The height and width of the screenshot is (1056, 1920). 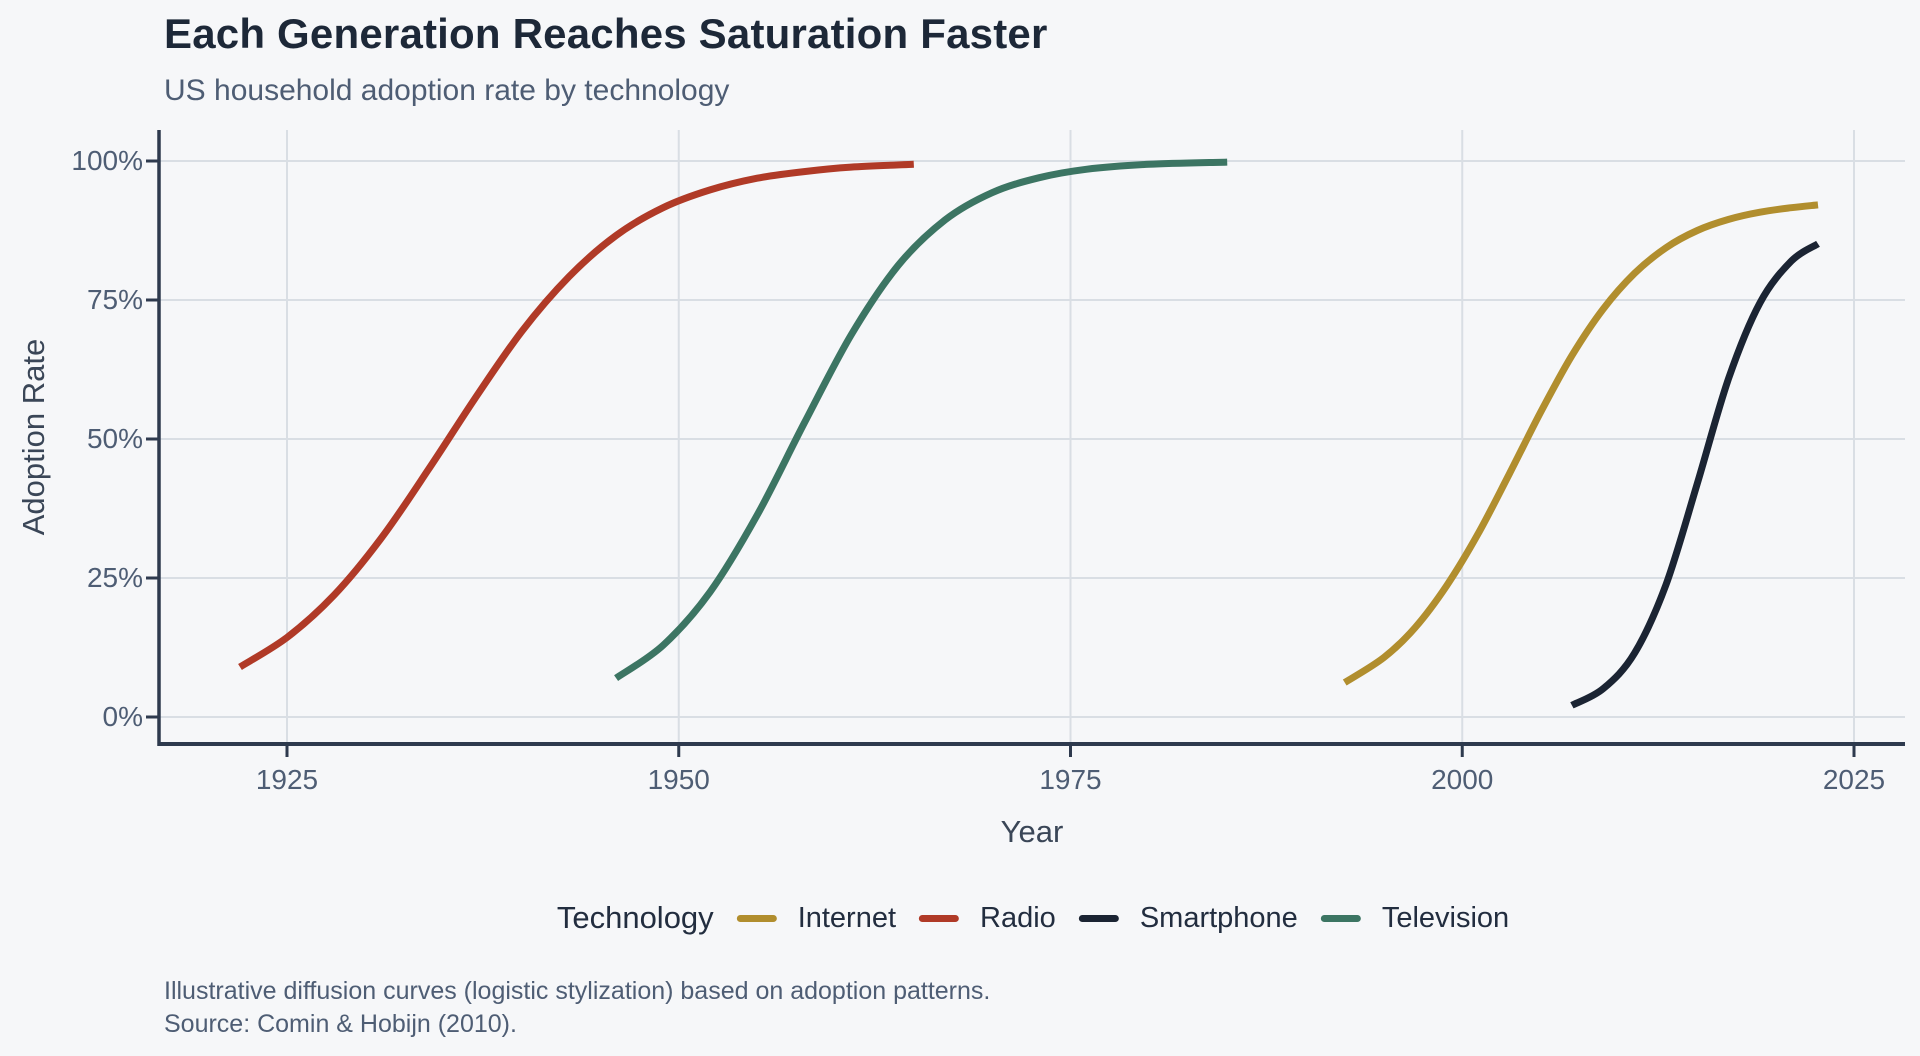 I want to click on y-tick-label: 50%, so click(x=114, y=438).